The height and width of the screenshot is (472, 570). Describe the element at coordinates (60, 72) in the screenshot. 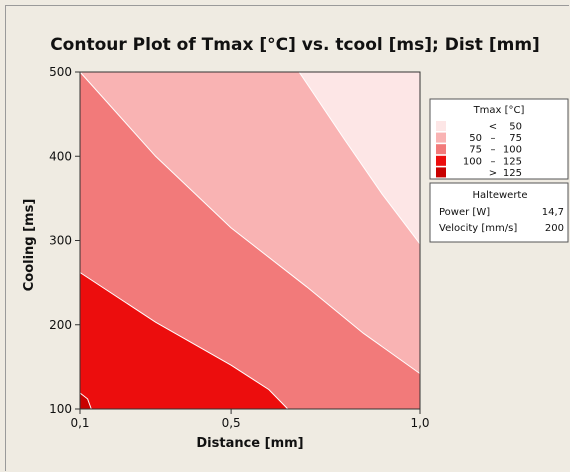

I see `y-tick-label-4: 500` at that location.